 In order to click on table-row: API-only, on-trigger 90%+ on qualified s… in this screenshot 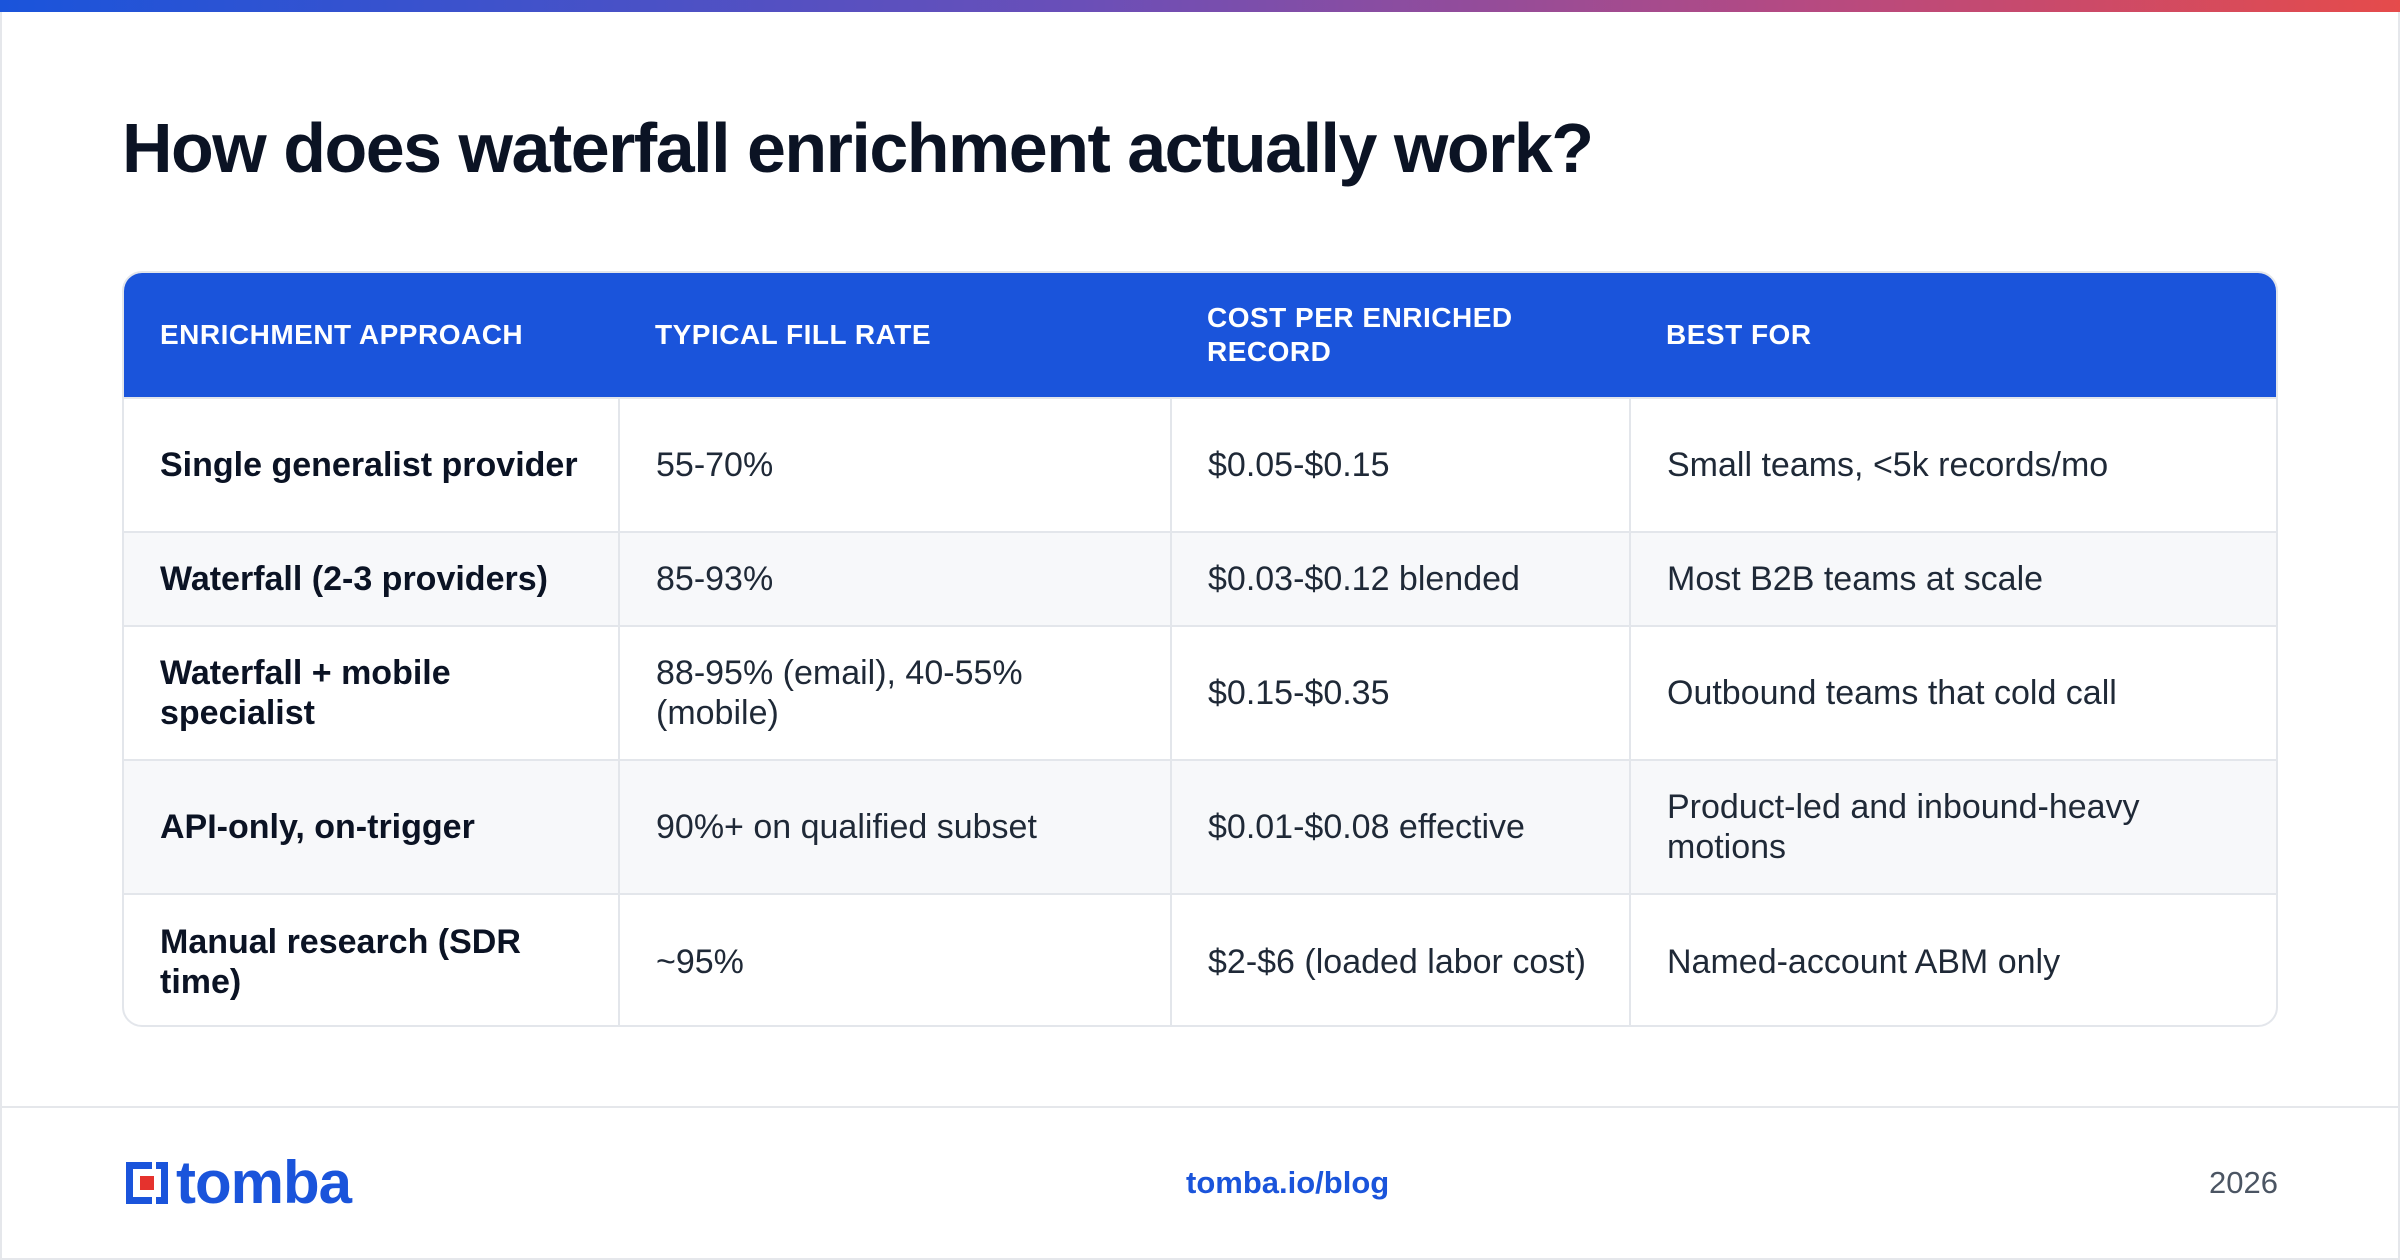, I will do `click(1200, 826)`.